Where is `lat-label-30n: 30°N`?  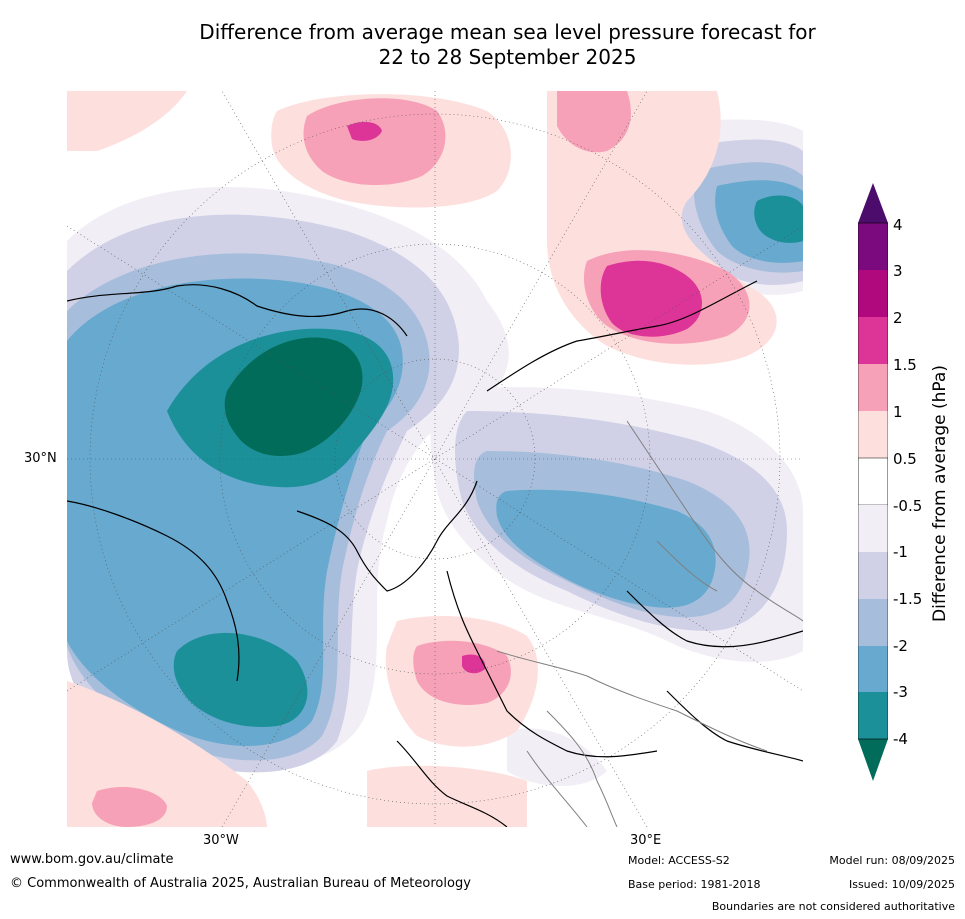
lat-label-30n: 30°N is located at coordinates (40, 458).